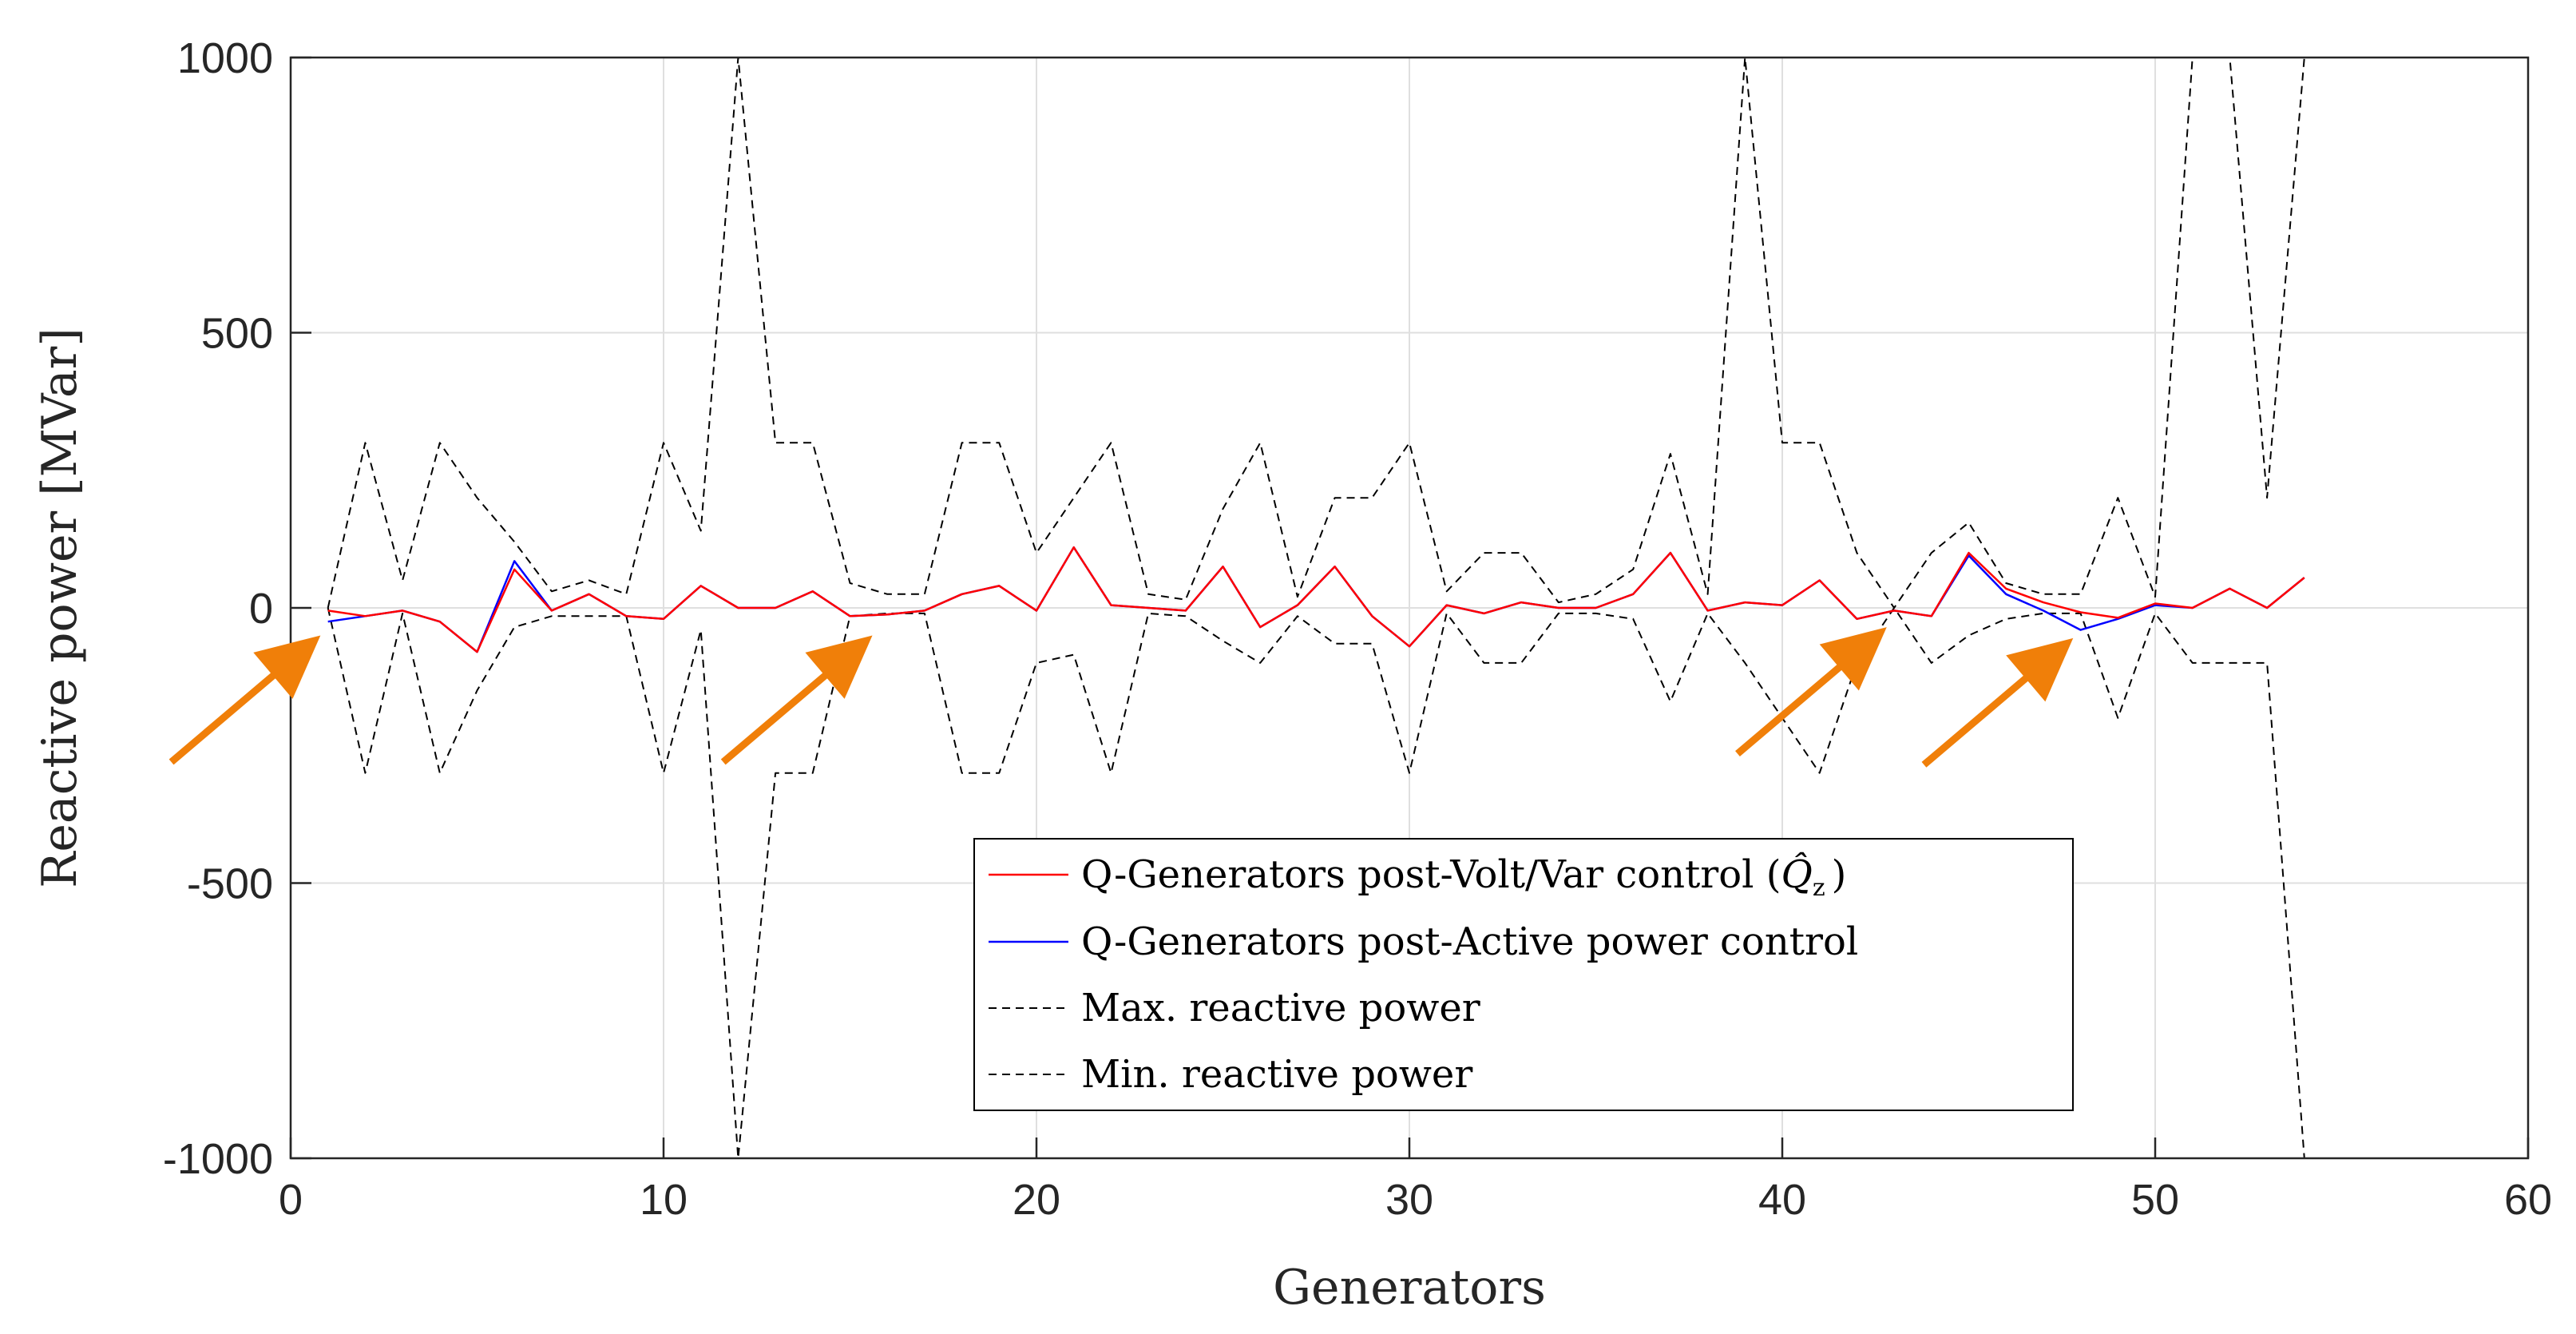  Describe the element at coordinates (1409, 1288) in the screenshot. I see `x-axis-label: Generators` at that location.